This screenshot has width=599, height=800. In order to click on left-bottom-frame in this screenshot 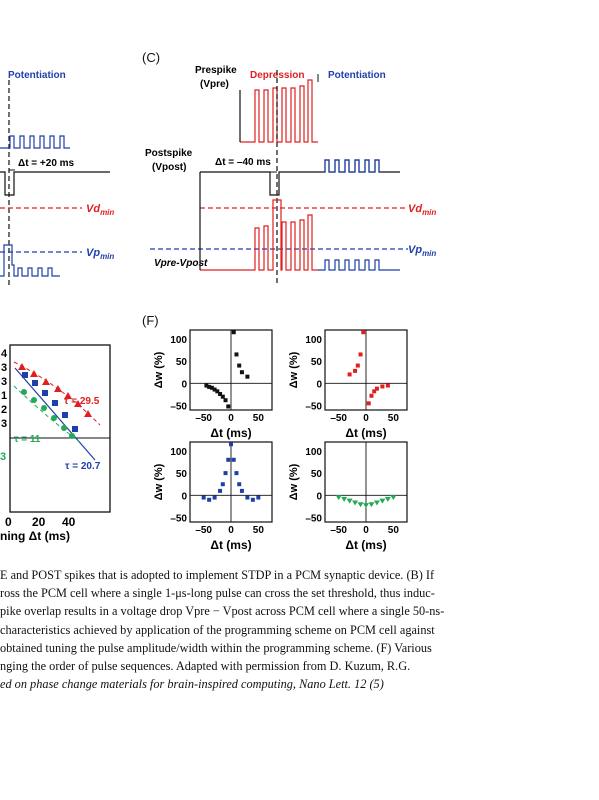, I will do `click(60, 428)`.